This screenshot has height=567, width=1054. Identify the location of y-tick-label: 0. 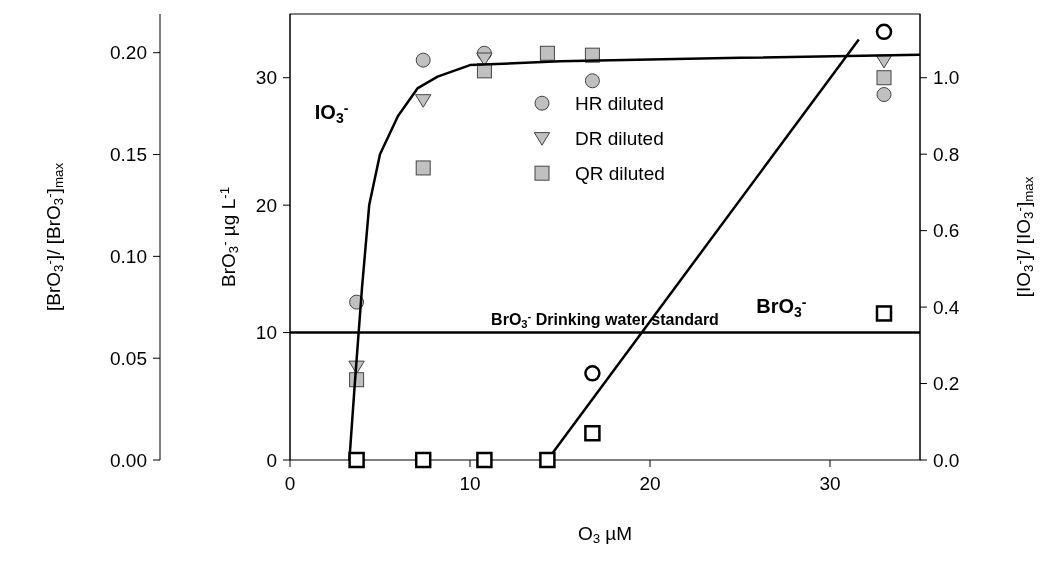
(271, 460).